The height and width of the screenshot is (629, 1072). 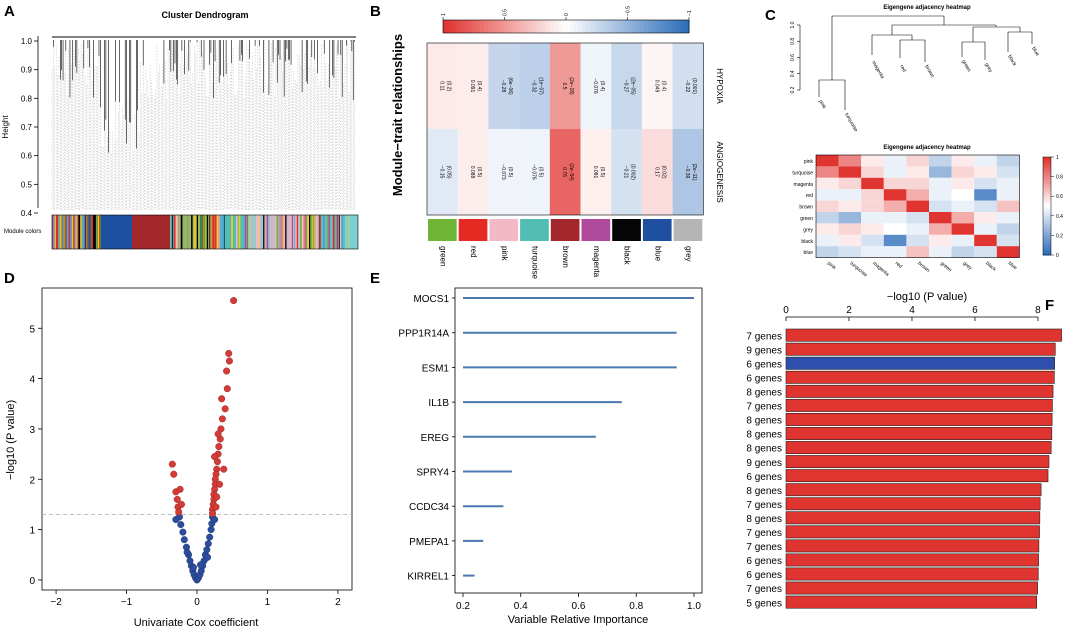 I want to click on cell-correlation: 0.091, so click(x=472, y=86).